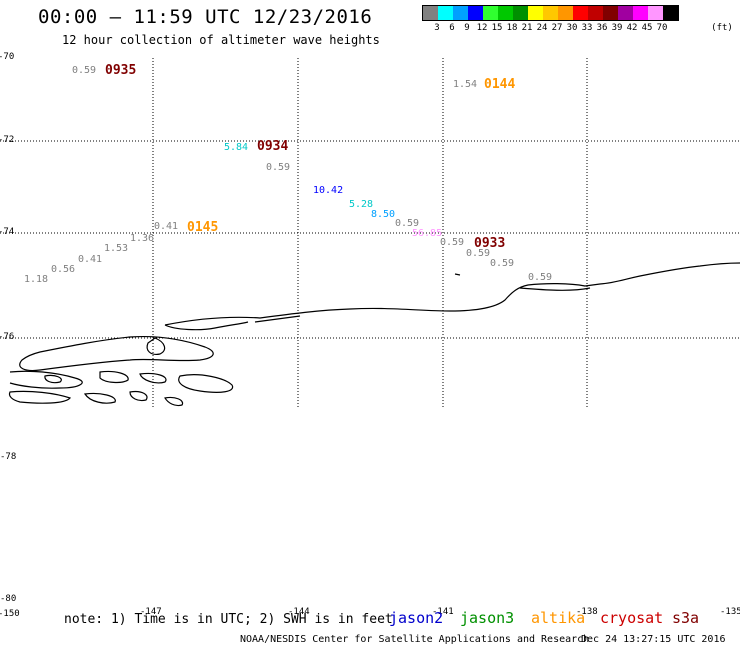 The width and height of the screenshot is (740, 650). What do you see at coordinates (63, 269) in the screenshot?
I see `wave-height-value: 0.56` at bounding box center [63, 269].